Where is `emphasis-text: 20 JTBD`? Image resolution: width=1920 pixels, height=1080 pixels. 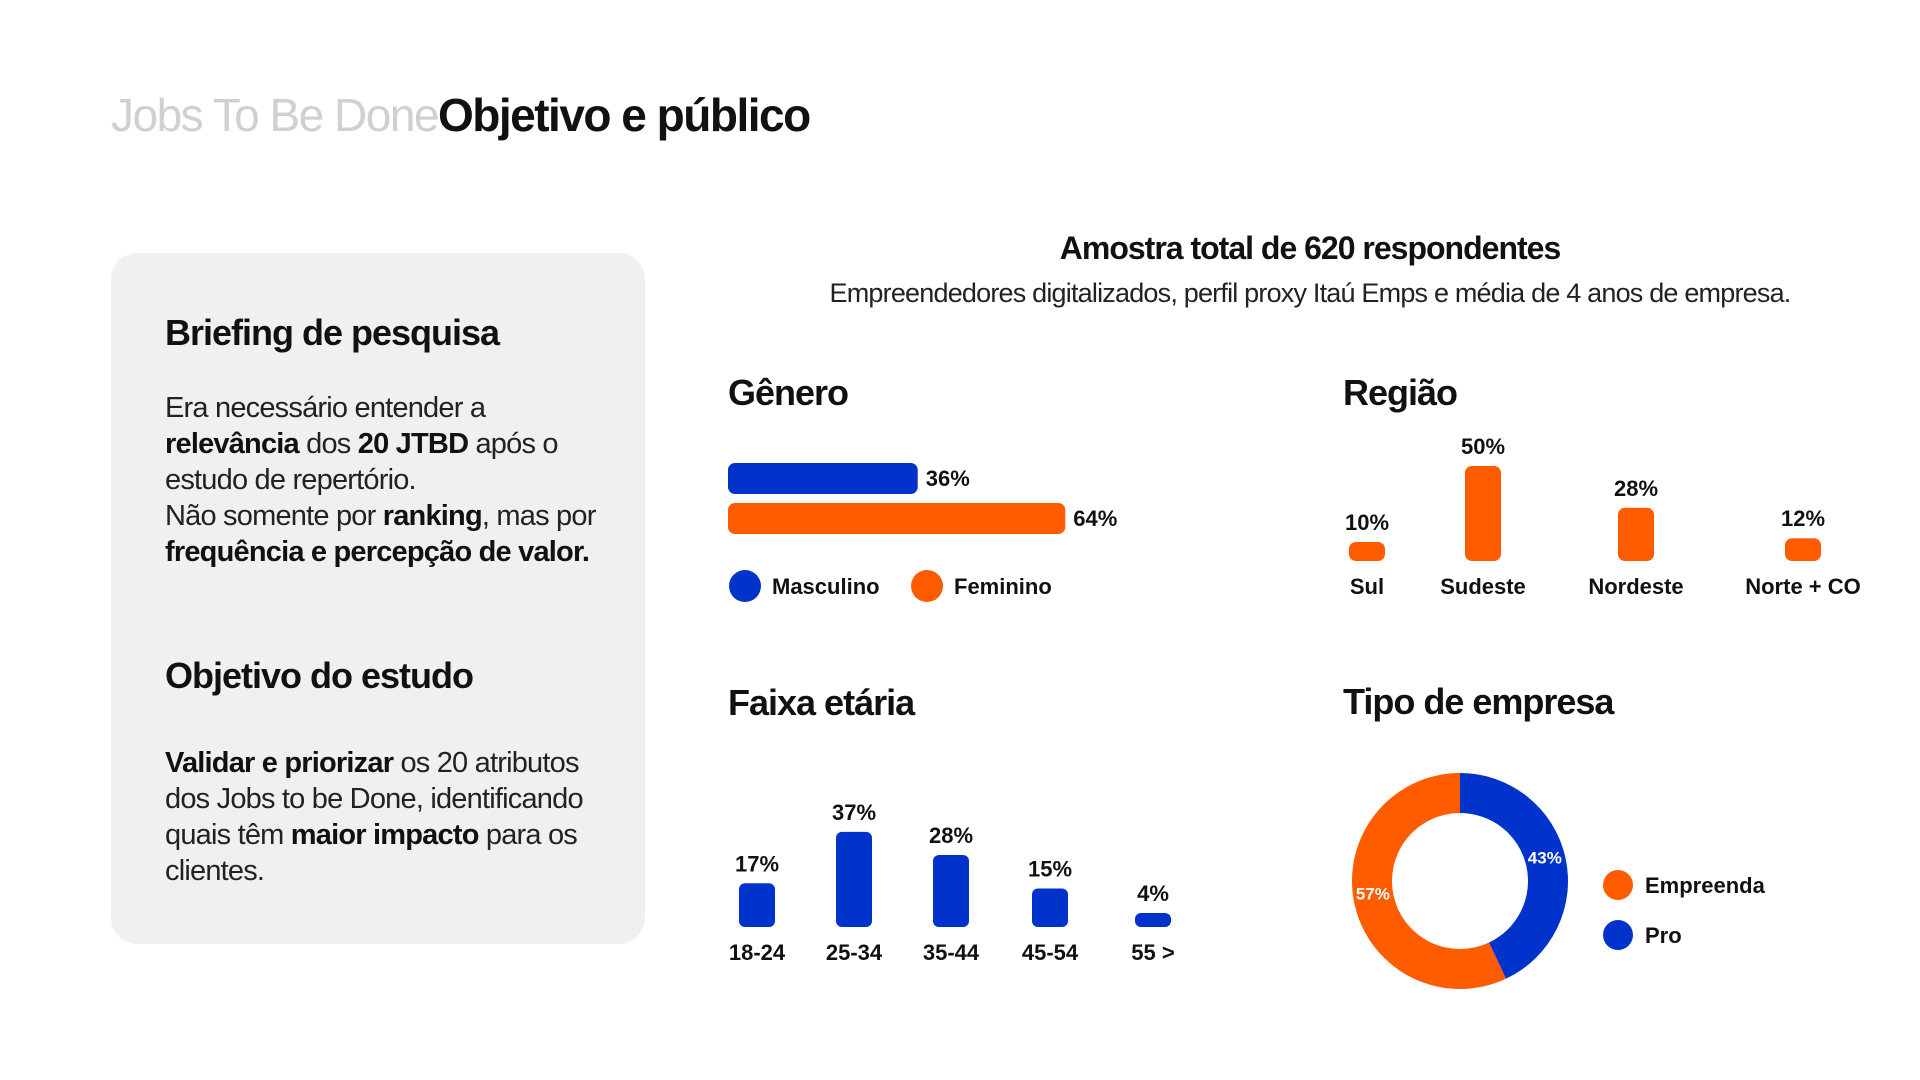 emphasis-text: 20 JTBD is located at coordinates (413, 444).